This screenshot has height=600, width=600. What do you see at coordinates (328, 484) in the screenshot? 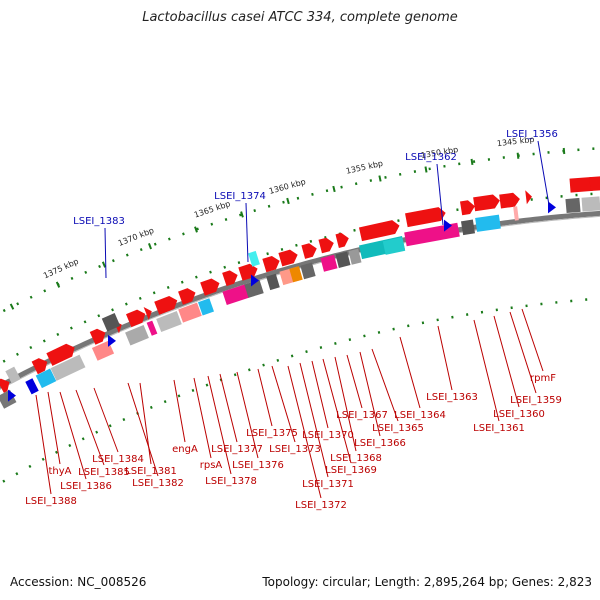
I see `lower-label: LSEI_1371` at bounding box center [328, 484].